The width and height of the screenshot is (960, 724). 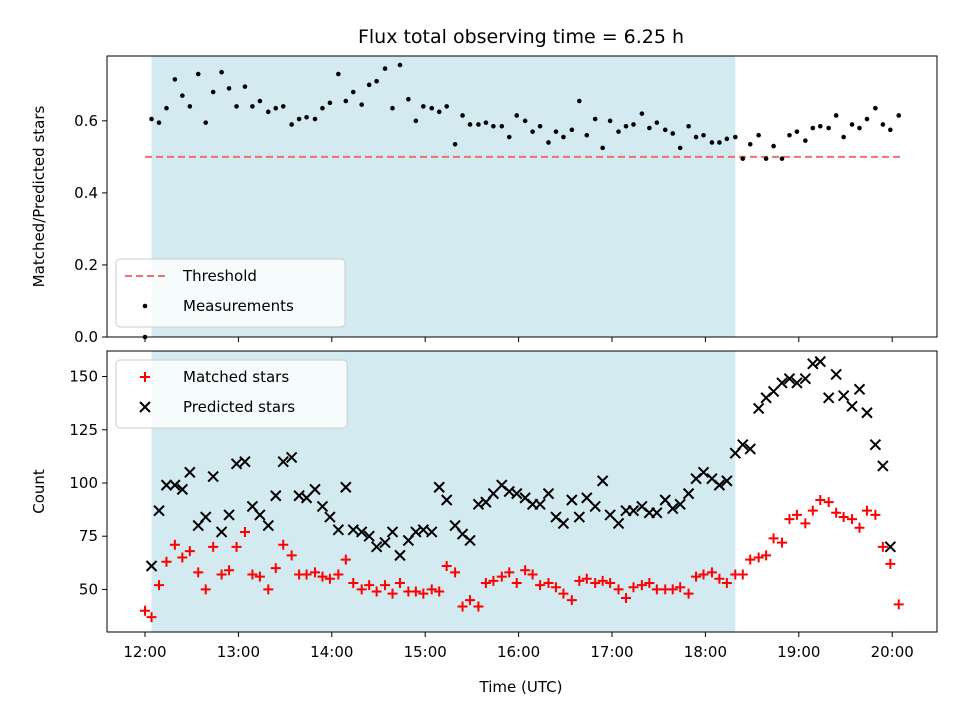 I want to click on y-tick-label: 0.0, so click(x=86, y=337).